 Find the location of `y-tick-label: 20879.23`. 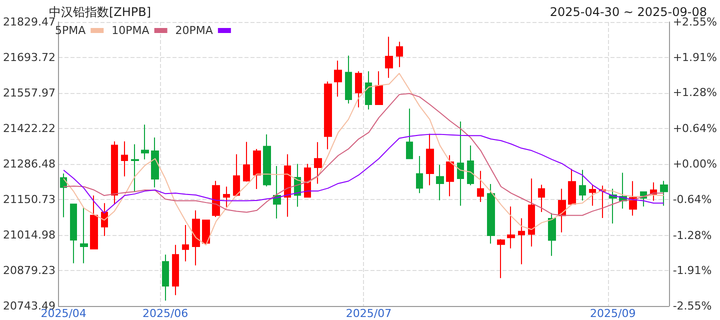

y-tick-label: 20879.23 is located at coordinates (29, 270).